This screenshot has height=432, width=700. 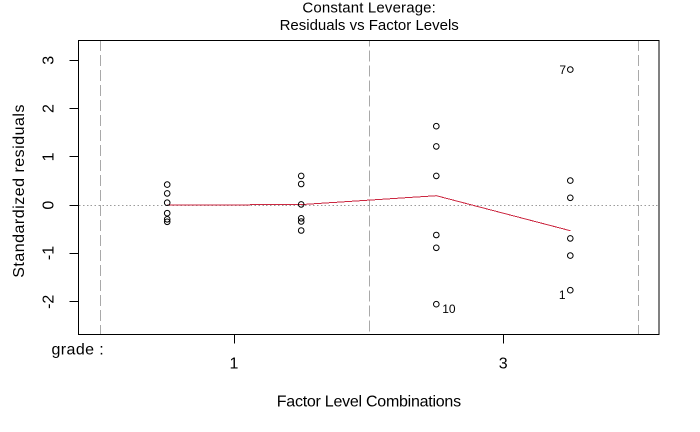 What do you see at coordinates (78, 349) in the screenshot?
I see `svg-text: grade :` at bounding box center [78, 349].